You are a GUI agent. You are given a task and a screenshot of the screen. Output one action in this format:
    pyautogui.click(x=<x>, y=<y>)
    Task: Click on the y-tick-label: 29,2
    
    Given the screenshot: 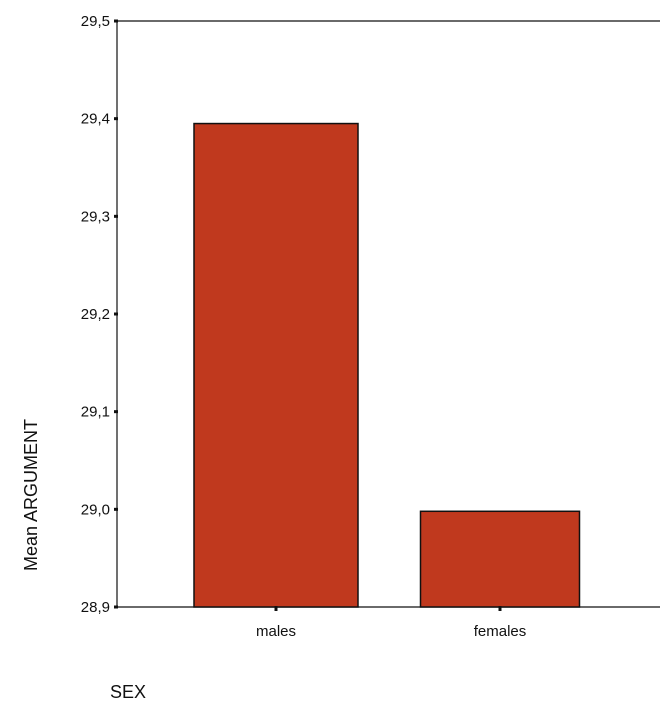 What is the action you would take?
    pyautogui.click(x=95, y=314)
    